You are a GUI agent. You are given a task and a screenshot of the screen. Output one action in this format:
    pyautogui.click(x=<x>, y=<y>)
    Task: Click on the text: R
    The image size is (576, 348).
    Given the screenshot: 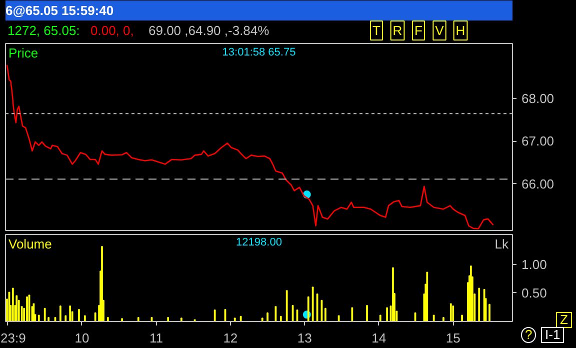 What is the action you would take?
    pyautogui.click(x=397, y=30)
    